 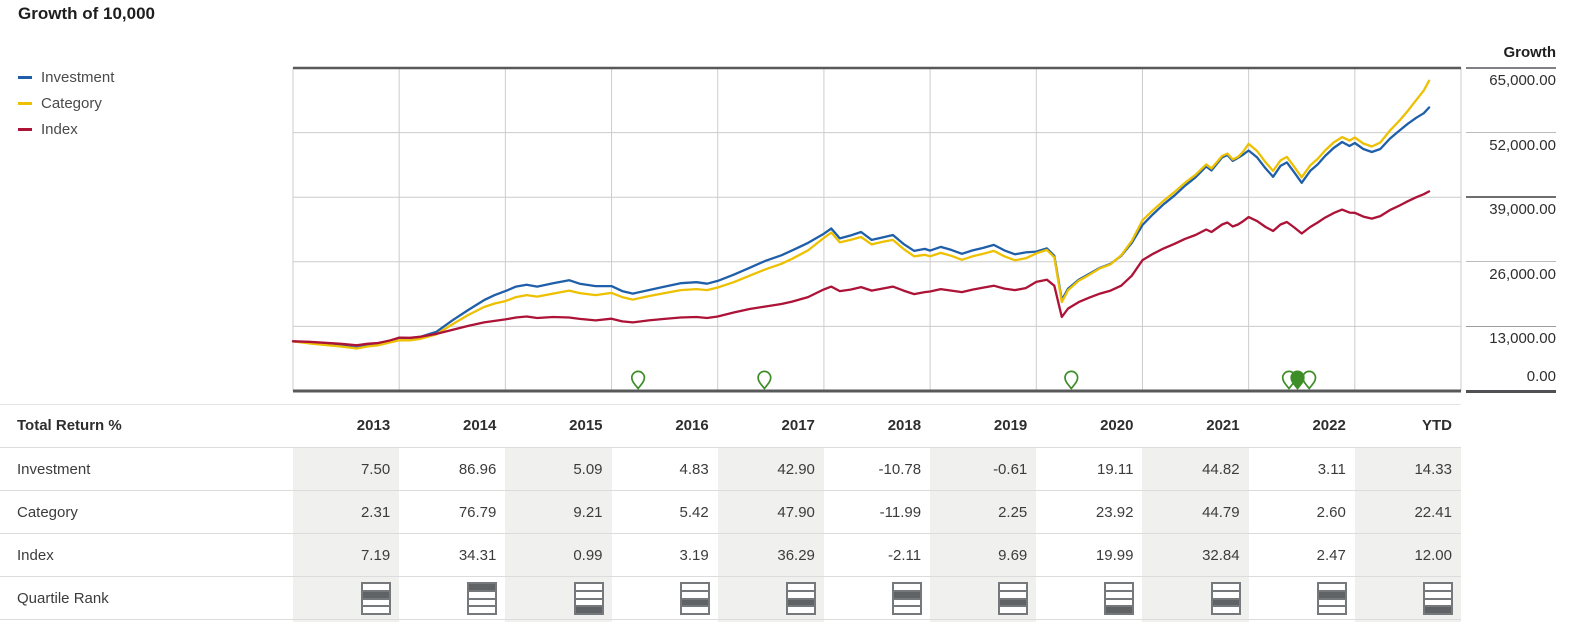 I want to click on legend-item-label: Category, so click(x=71, y=103).